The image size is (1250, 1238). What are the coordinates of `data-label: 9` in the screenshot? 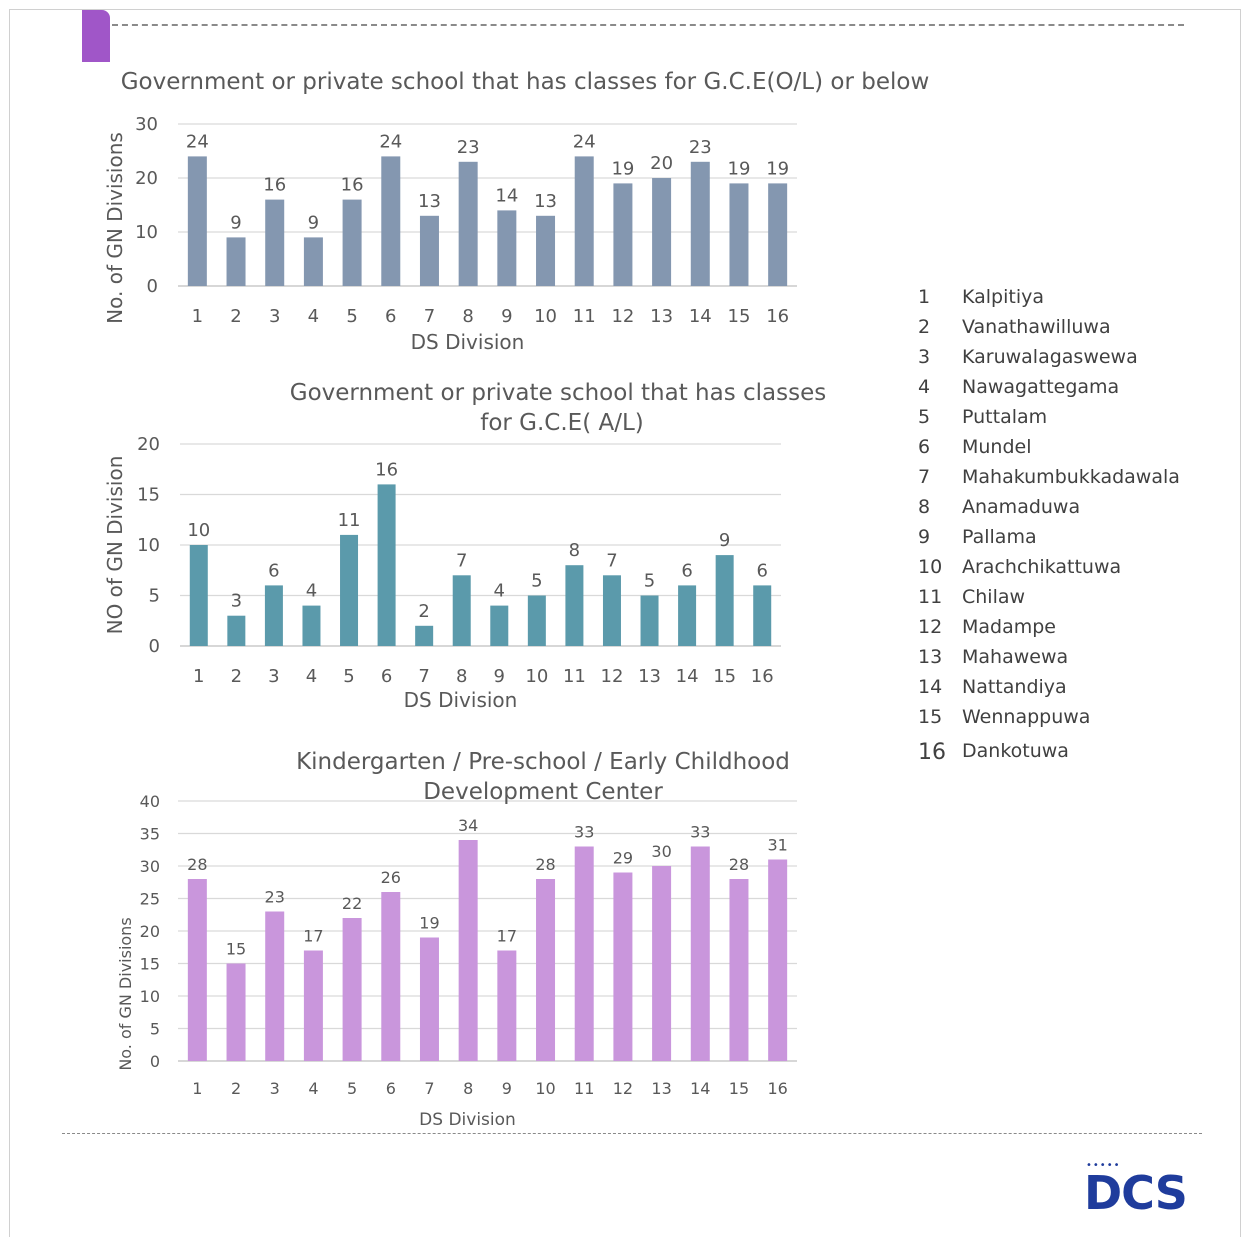 It's located at (313, 222).